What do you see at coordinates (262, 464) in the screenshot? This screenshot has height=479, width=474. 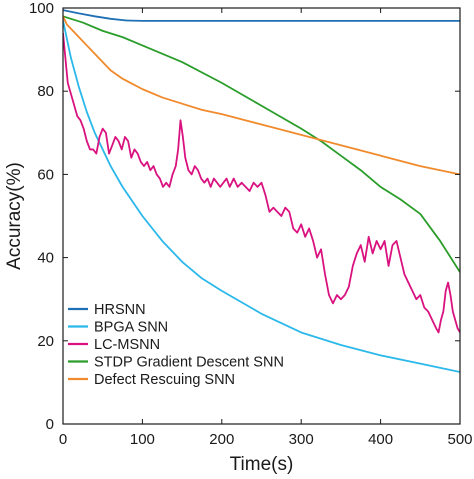 I see `x-axis-title: Time(s)` at bounding box center [262, 464].